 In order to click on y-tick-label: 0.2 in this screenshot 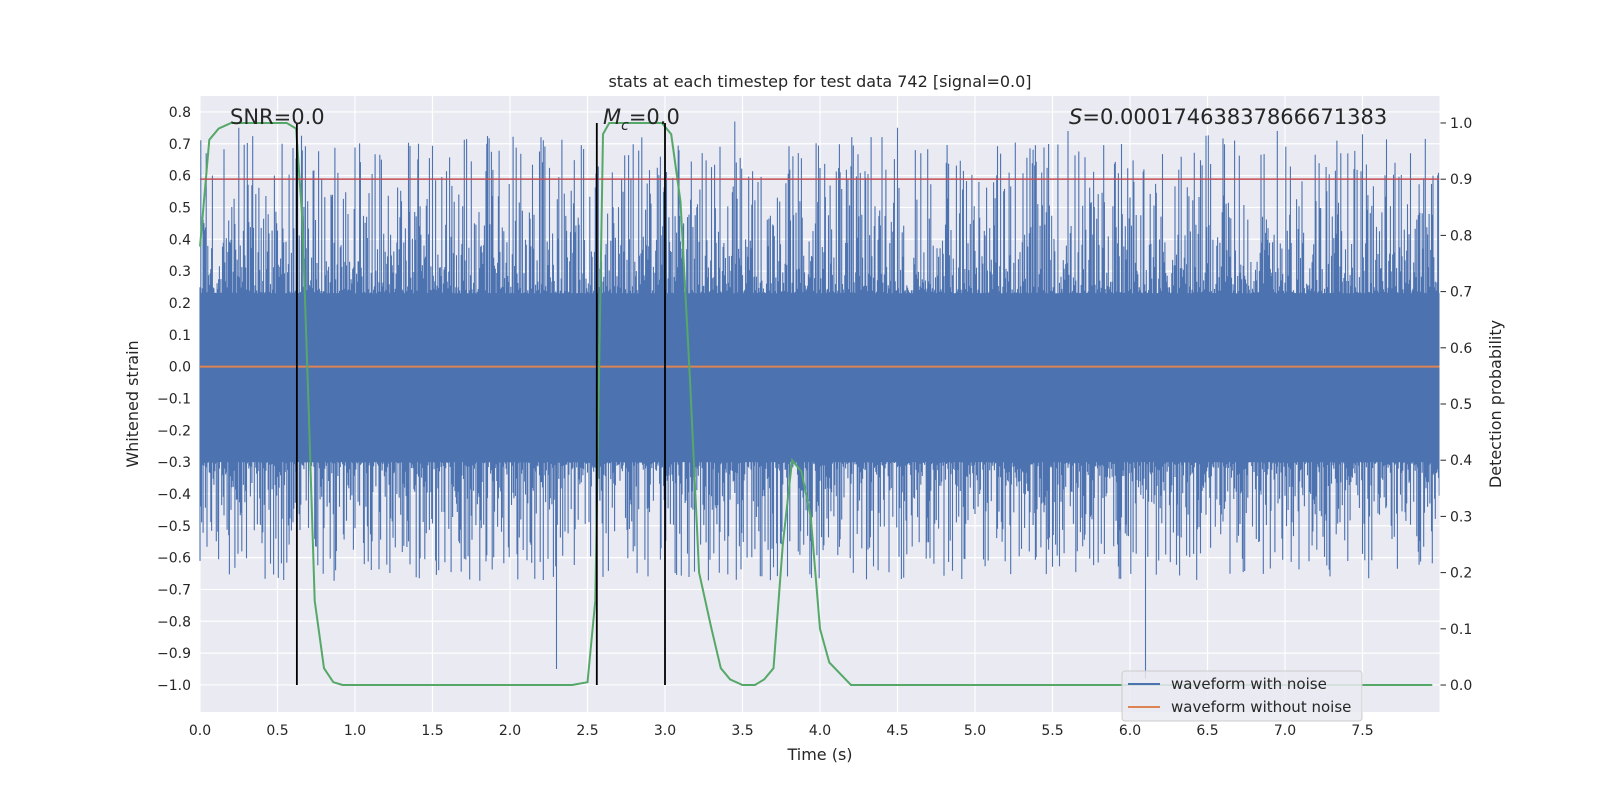, I will do `click(180, 304)`.